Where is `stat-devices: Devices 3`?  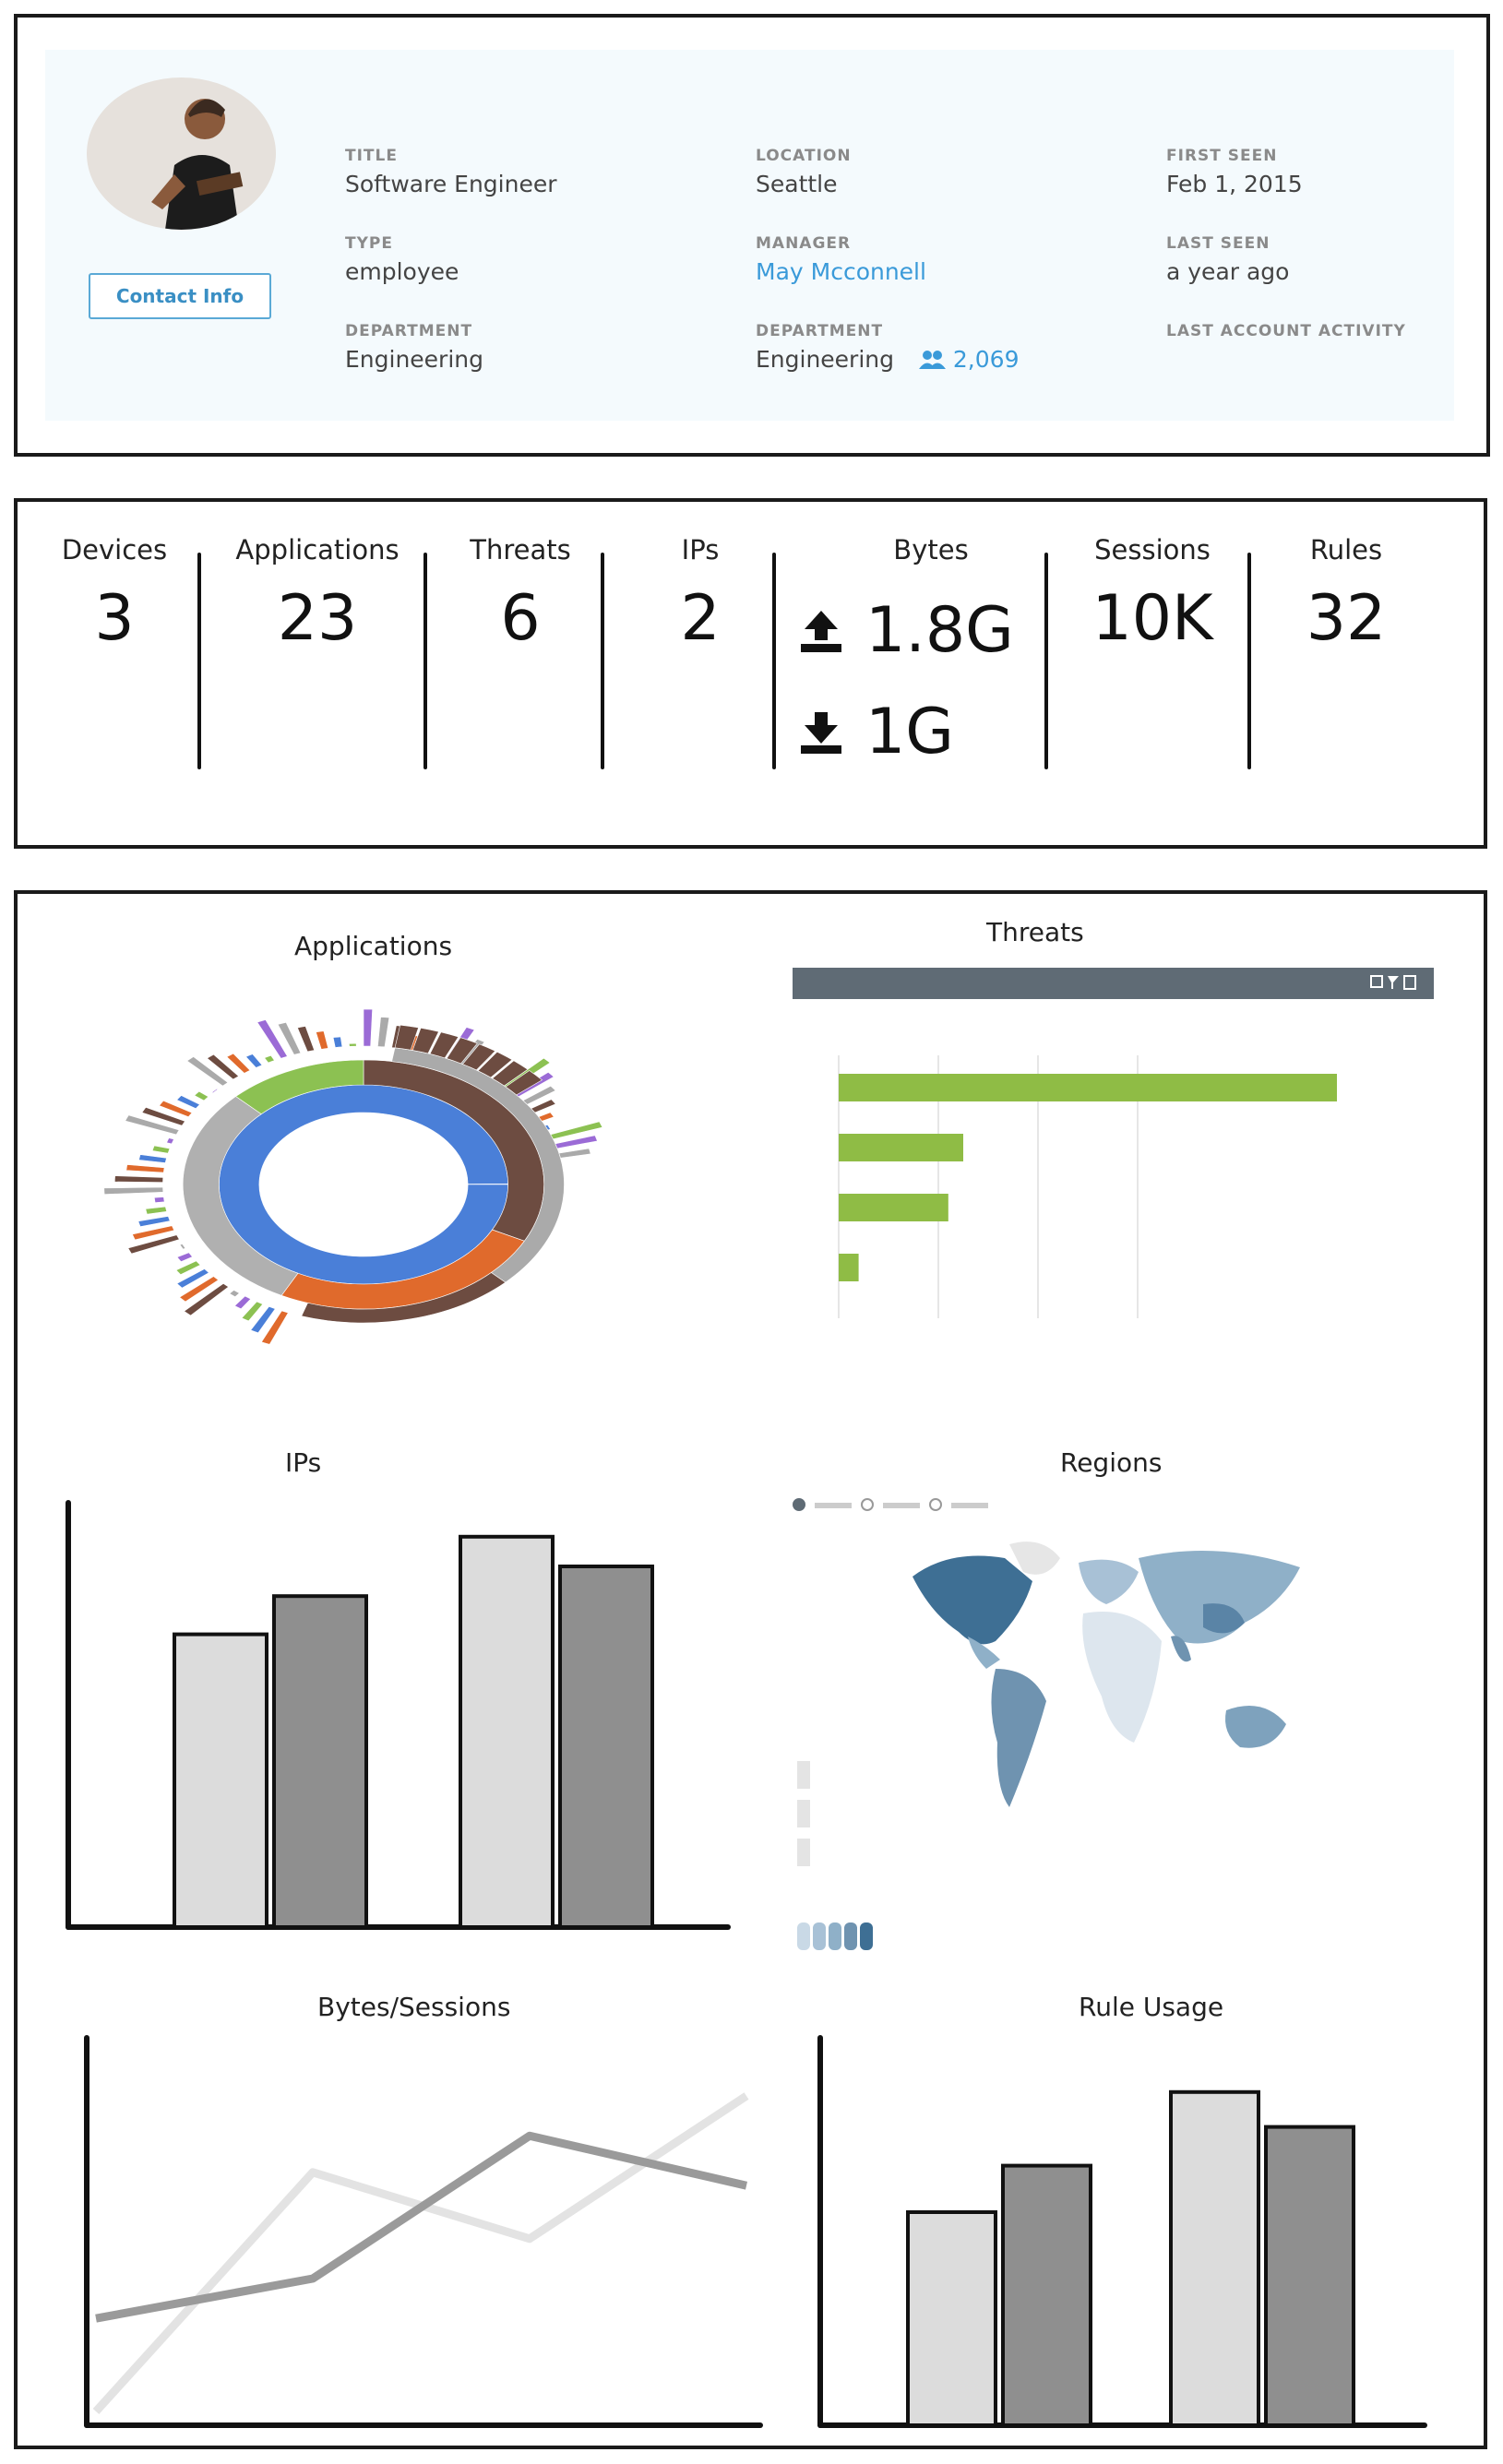 stat-devices: Devices 3 is located at coordinates (114, 594).